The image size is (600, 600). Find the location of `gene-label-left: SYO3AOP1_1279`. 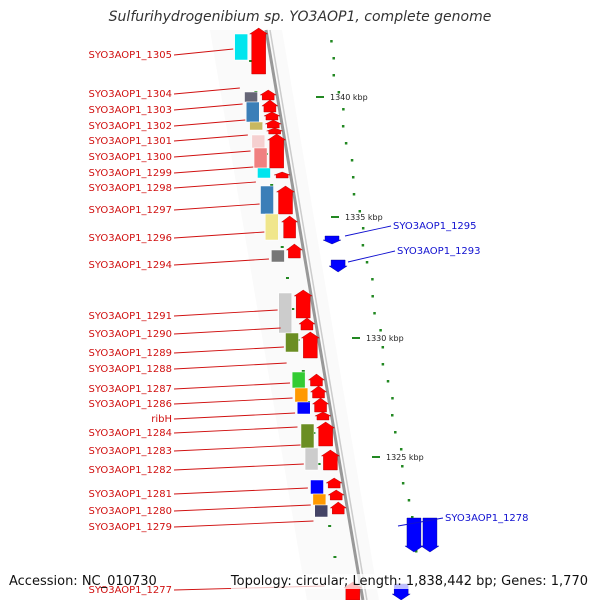

gene-label-left: SYO3AOP1_1279 is located at coordinates (130, 527).